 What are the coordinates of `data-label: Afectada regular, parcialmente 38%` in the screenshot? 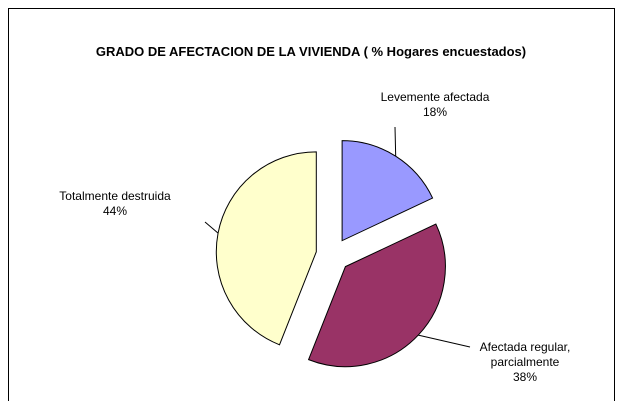 It's located at (525, 362).